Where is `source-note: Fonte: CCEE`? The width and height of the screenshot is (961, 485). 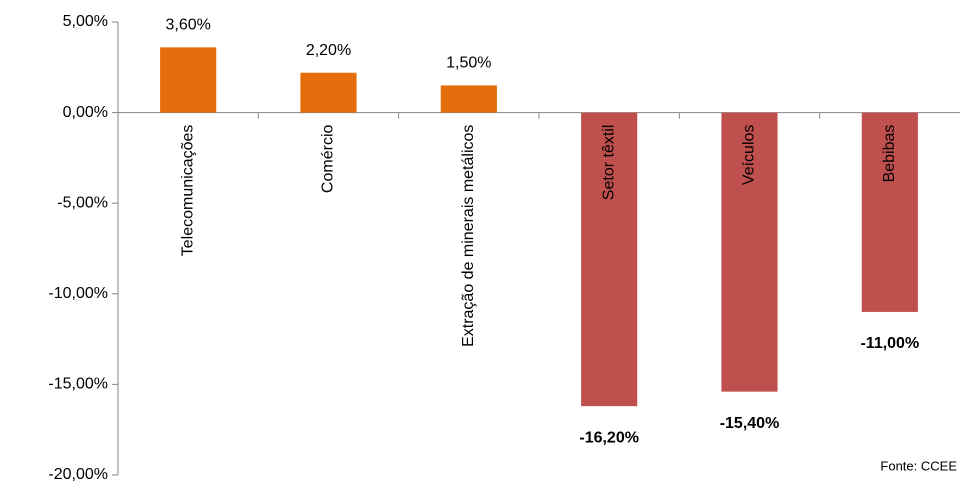 source-note: Fonte: CCEE is located at coordinates (918, 465).